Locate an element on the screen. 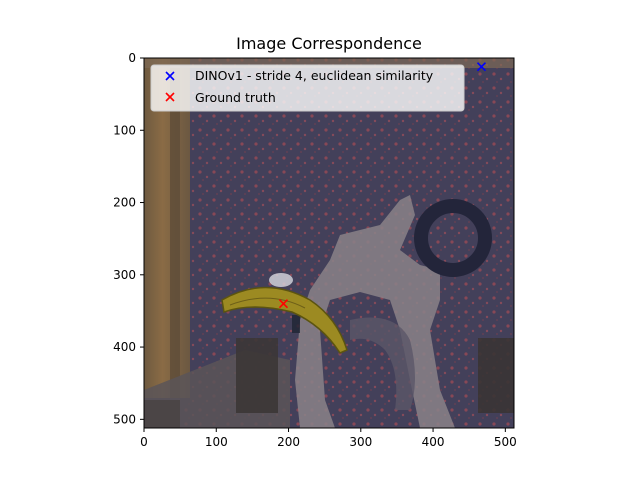 The width and height of the screenshot is (640, 480). y-axis: 0 100 200 300 400 500 is located at coordinates (128, 238).